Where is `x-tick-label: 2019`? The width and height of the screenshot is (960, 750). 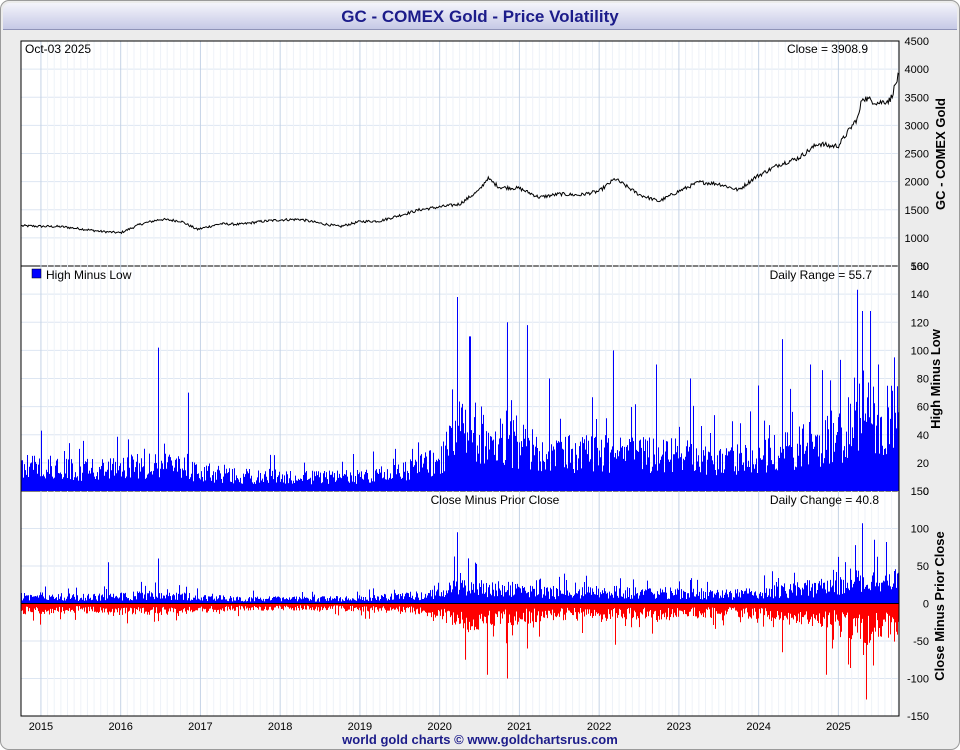
x-tick-label: 2019 is located at coordinates (360, 727).